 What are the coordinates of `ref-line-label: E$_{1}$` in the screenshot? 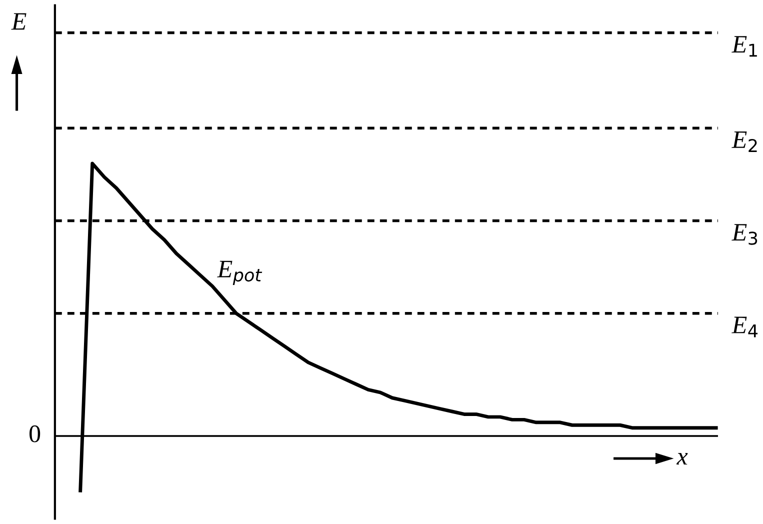 It's located at (744, 46).